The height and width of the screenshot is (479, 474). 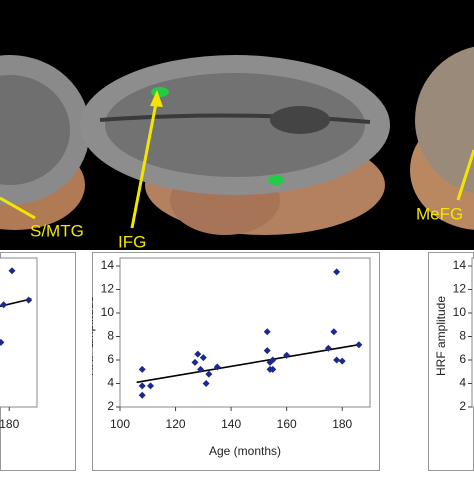 What do you see at coordinates (441, 336) in the screenshot?
I see `y-axis-label: HRF amplitude` at bounding box center [441, 336].